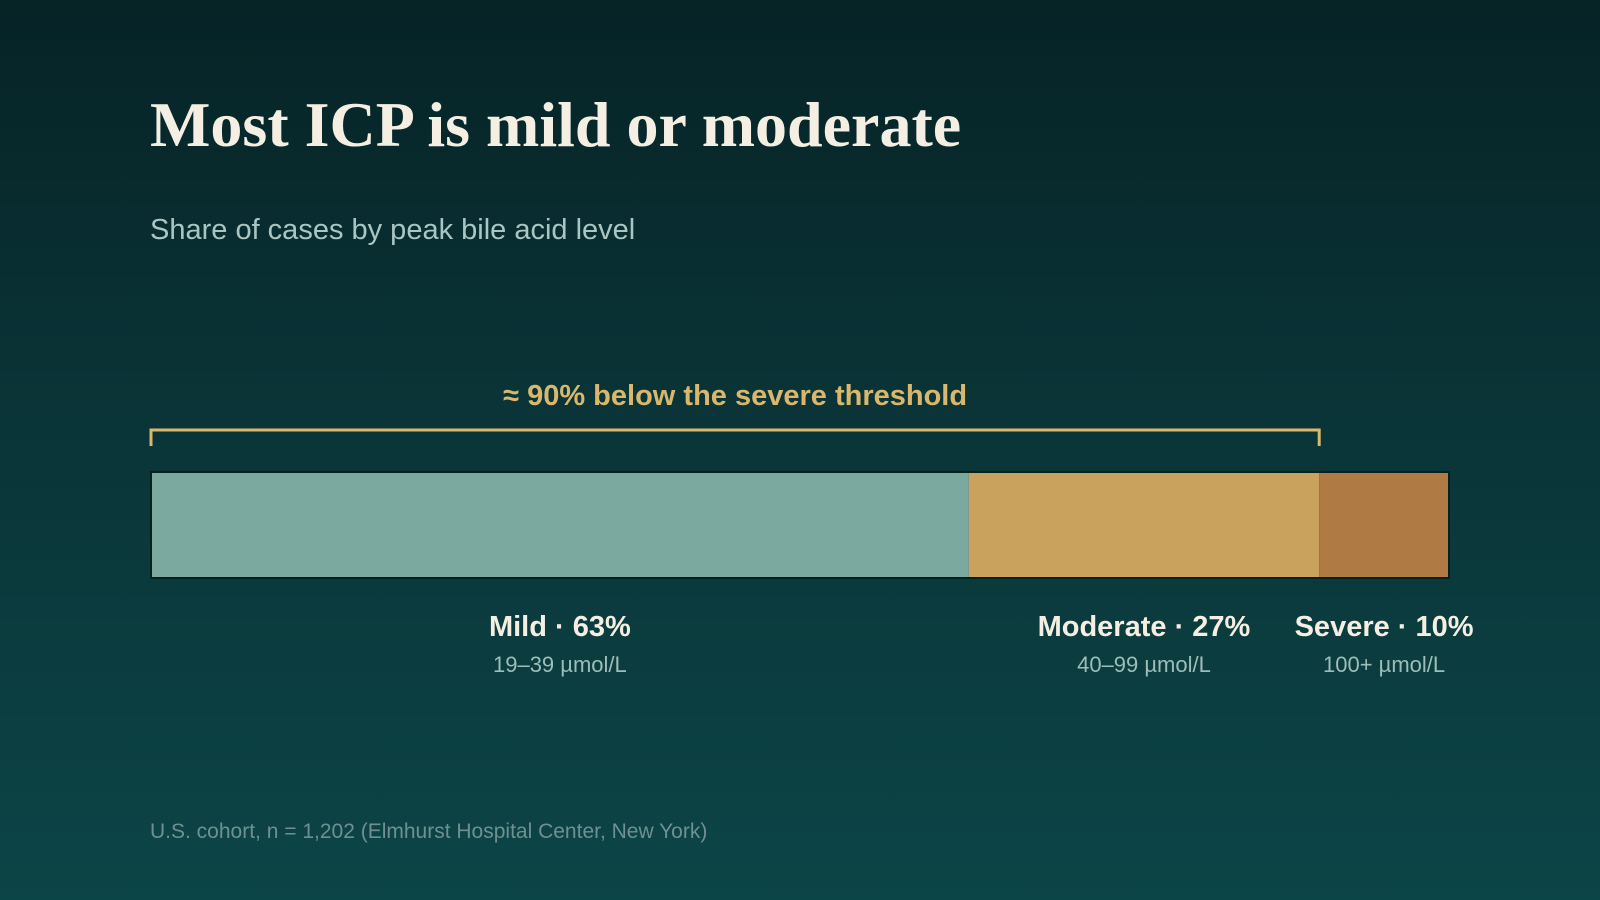 Image resolution: width=1600 pixels, height=900 pixels. I want to click on segment-value-mild: 63%, so click(602, 627).